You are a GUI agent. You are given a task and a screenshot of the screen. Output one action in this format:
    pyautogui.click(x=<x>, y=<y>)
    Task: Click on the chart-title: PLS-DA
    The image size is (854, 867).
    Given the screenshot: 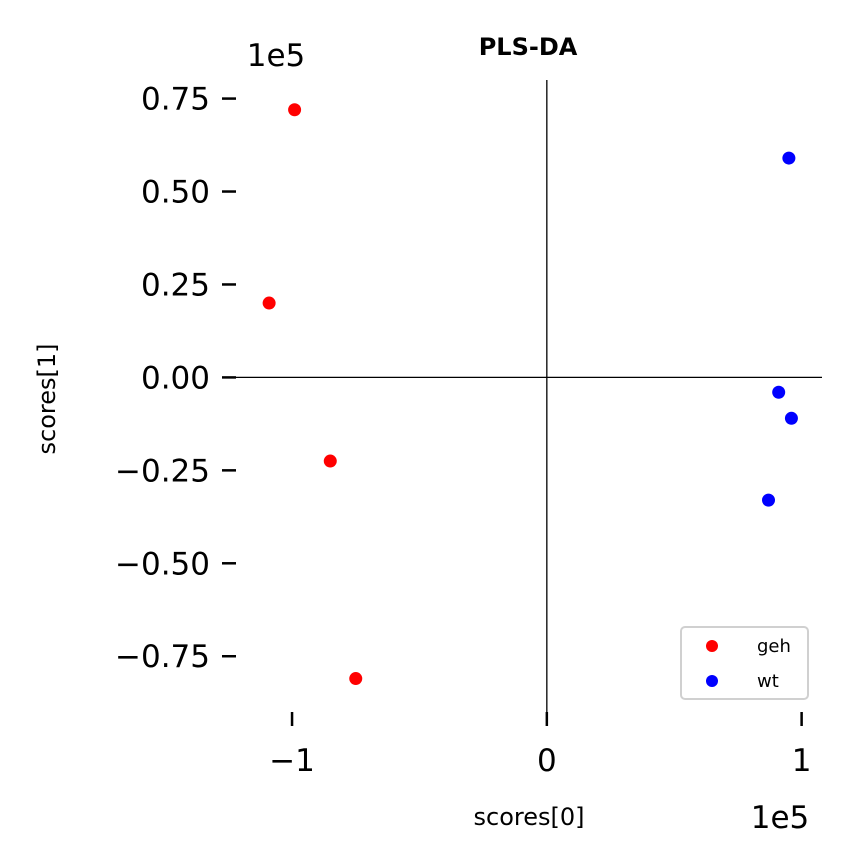 What is the action you would take?
    pyautogui.click(x=528, y=47)
    